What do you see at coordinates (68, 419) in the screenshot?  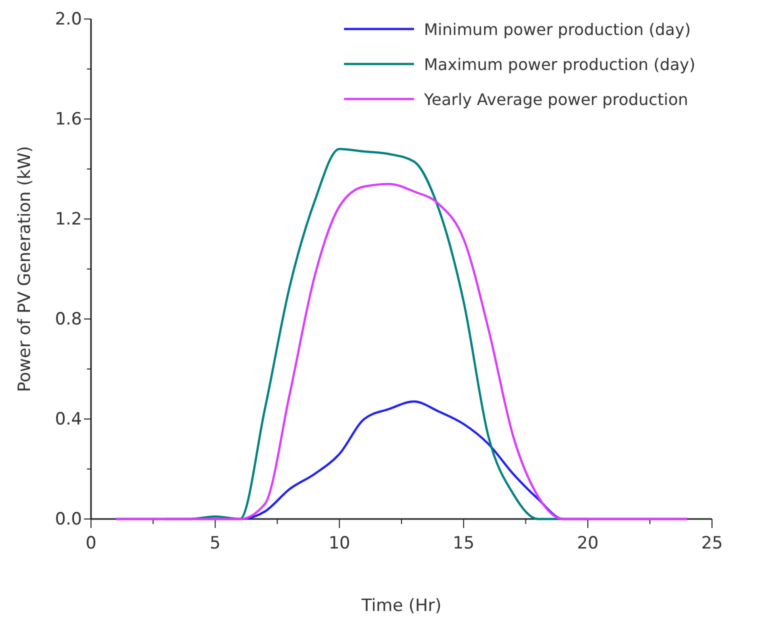 I see `y-tick-label: 0.4` at bounding box center [68, 419].